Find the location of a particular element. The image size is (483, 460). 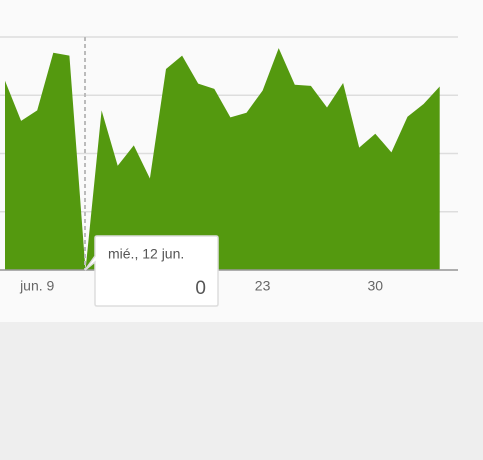

x-tick-label: 30 is located at coordinates (376, 286).